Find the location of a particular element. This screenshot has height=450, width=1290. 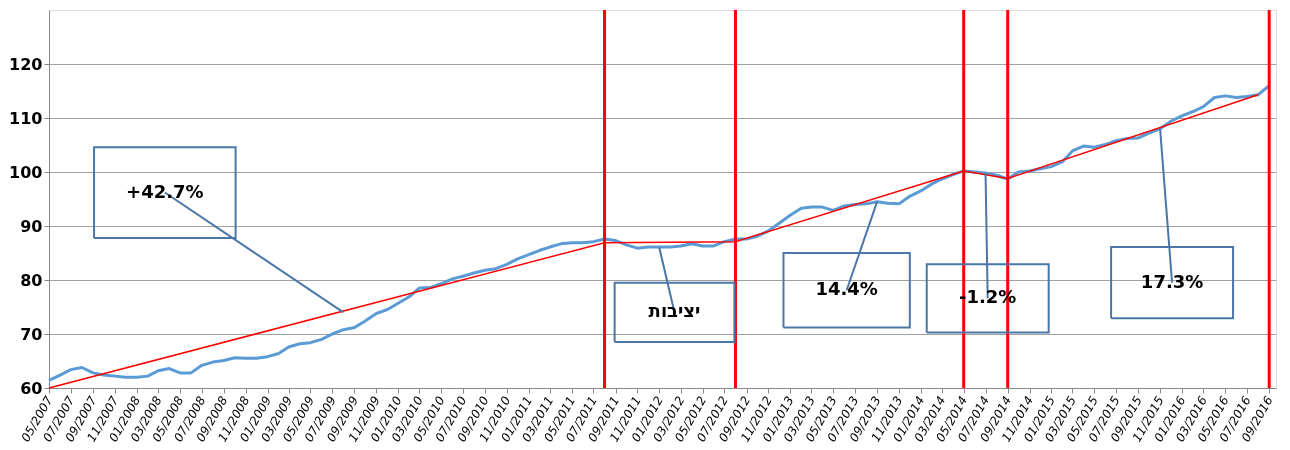

y-tick-label: 90 is located at coordinates (31, 226).